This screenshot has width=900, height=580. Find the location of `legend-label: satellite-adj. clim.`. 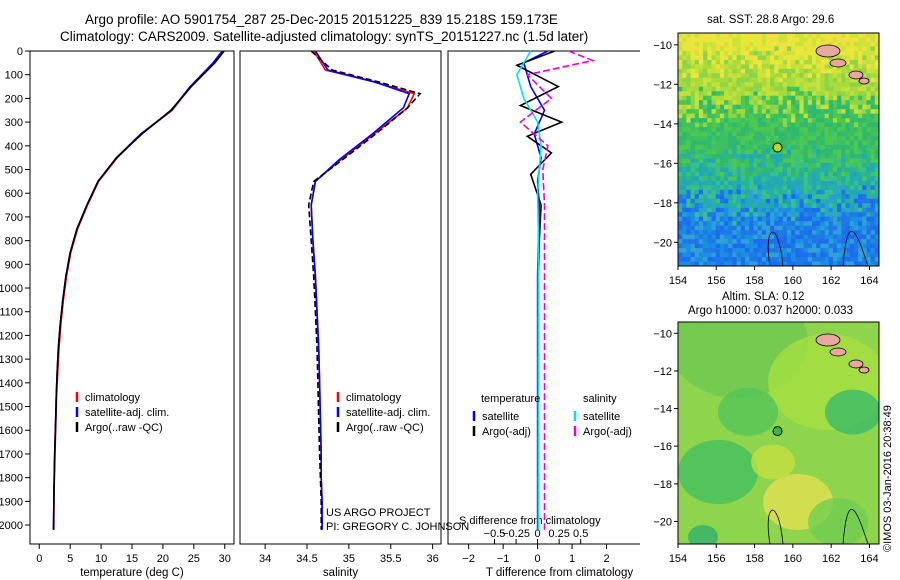

legend-label: satellite-adj. clim. is located at coordinates (127, 413).